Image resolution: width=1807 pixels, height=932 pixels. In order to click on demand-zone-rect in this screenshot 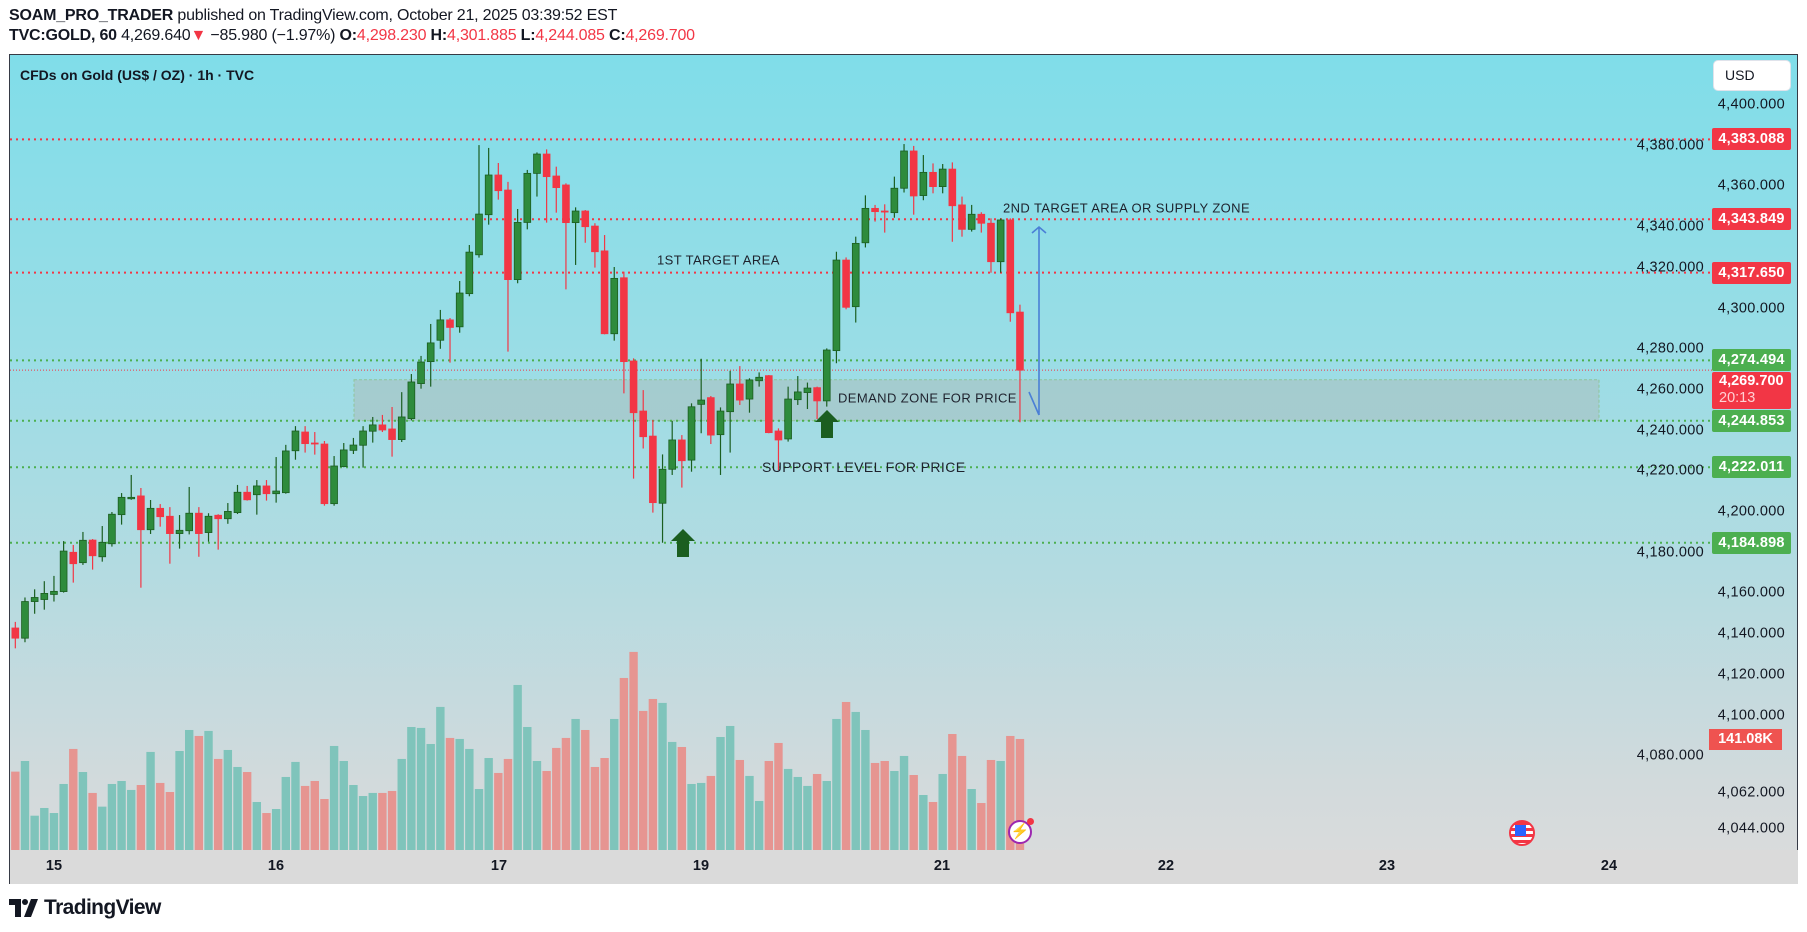, I will do `click(976, 400)`.